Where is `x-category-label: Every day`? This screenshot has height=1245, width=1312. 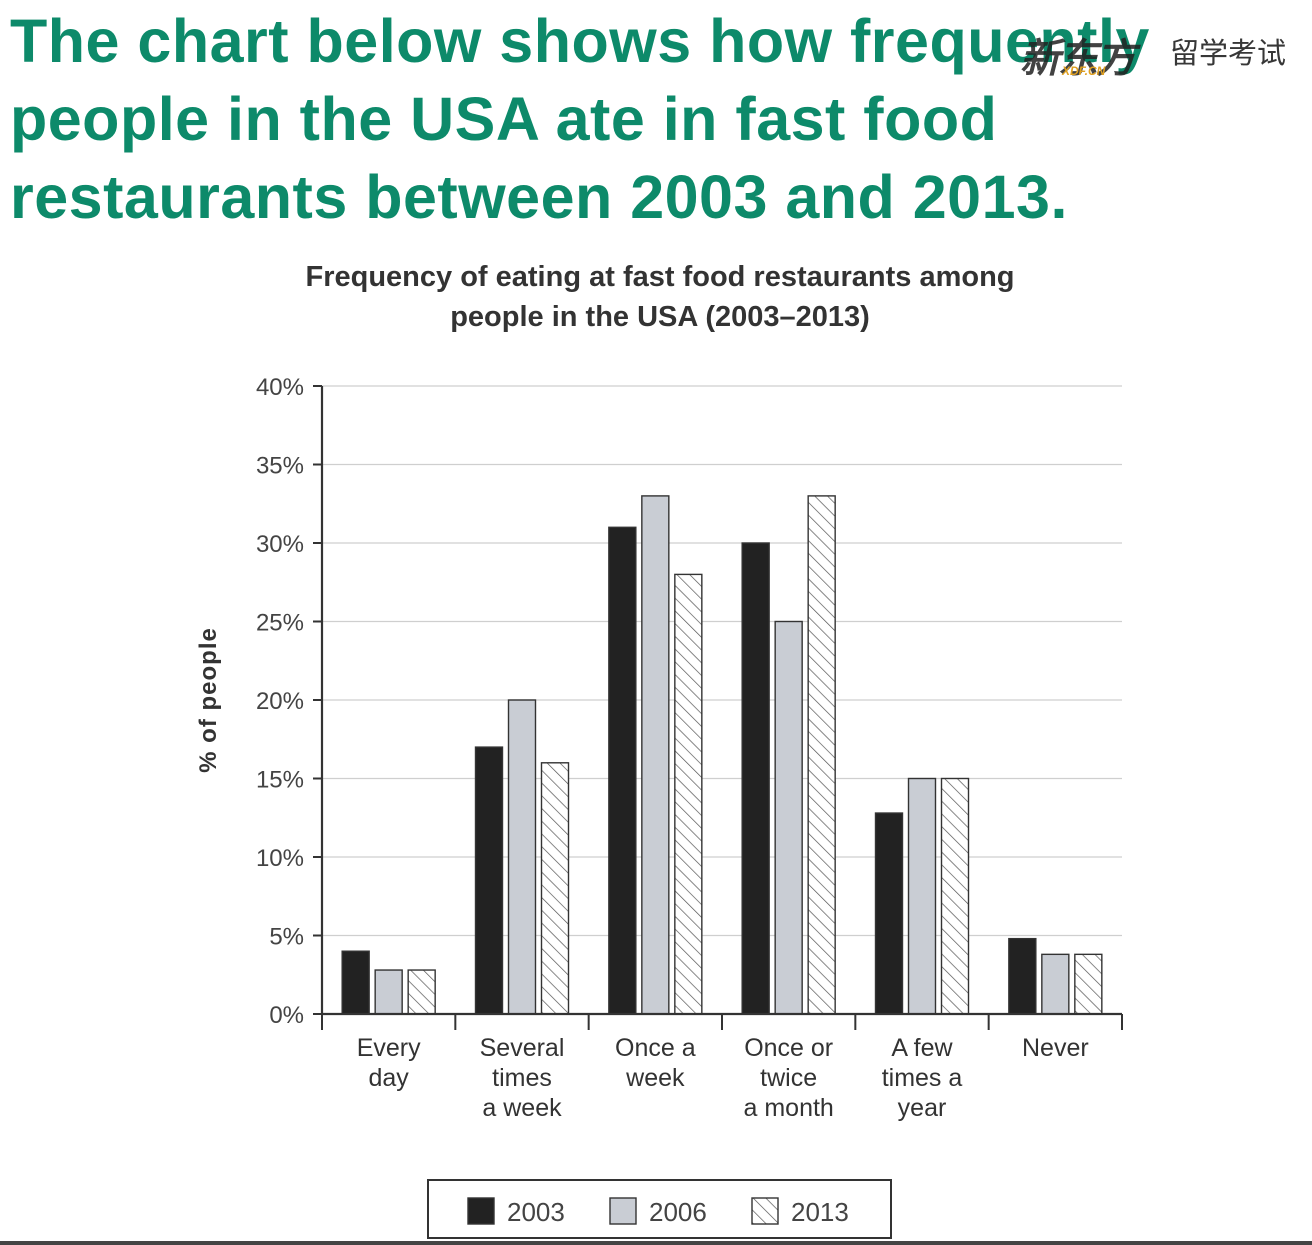
x-category-label: Every day is located at coordinates (389, 1063).